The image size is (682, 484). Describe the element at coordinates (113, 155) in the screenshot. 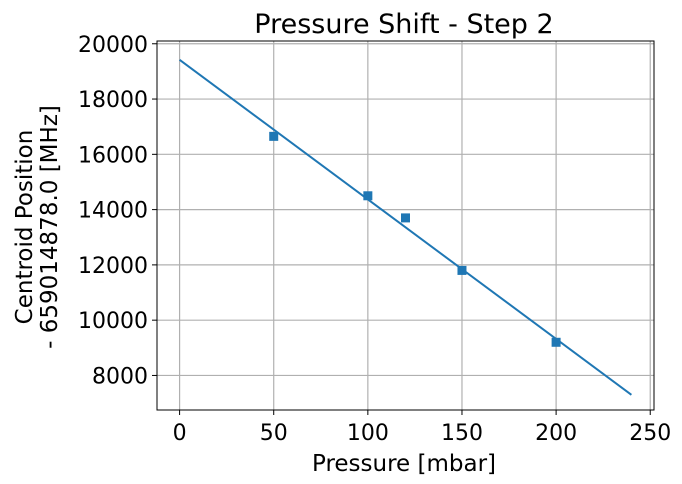

I see `y-tick-label: 16000` at that location.